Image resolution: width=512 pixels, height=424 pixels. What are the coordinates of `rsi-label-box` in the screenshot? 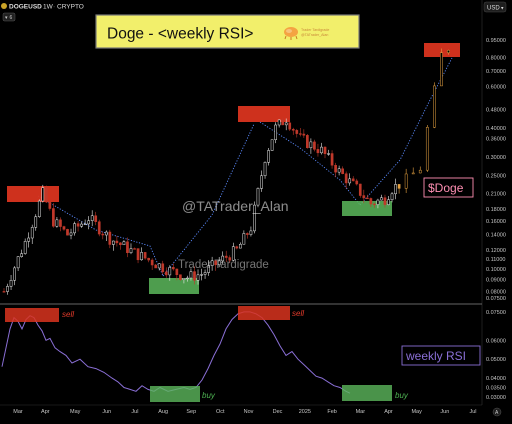 It's located at (441, 355).